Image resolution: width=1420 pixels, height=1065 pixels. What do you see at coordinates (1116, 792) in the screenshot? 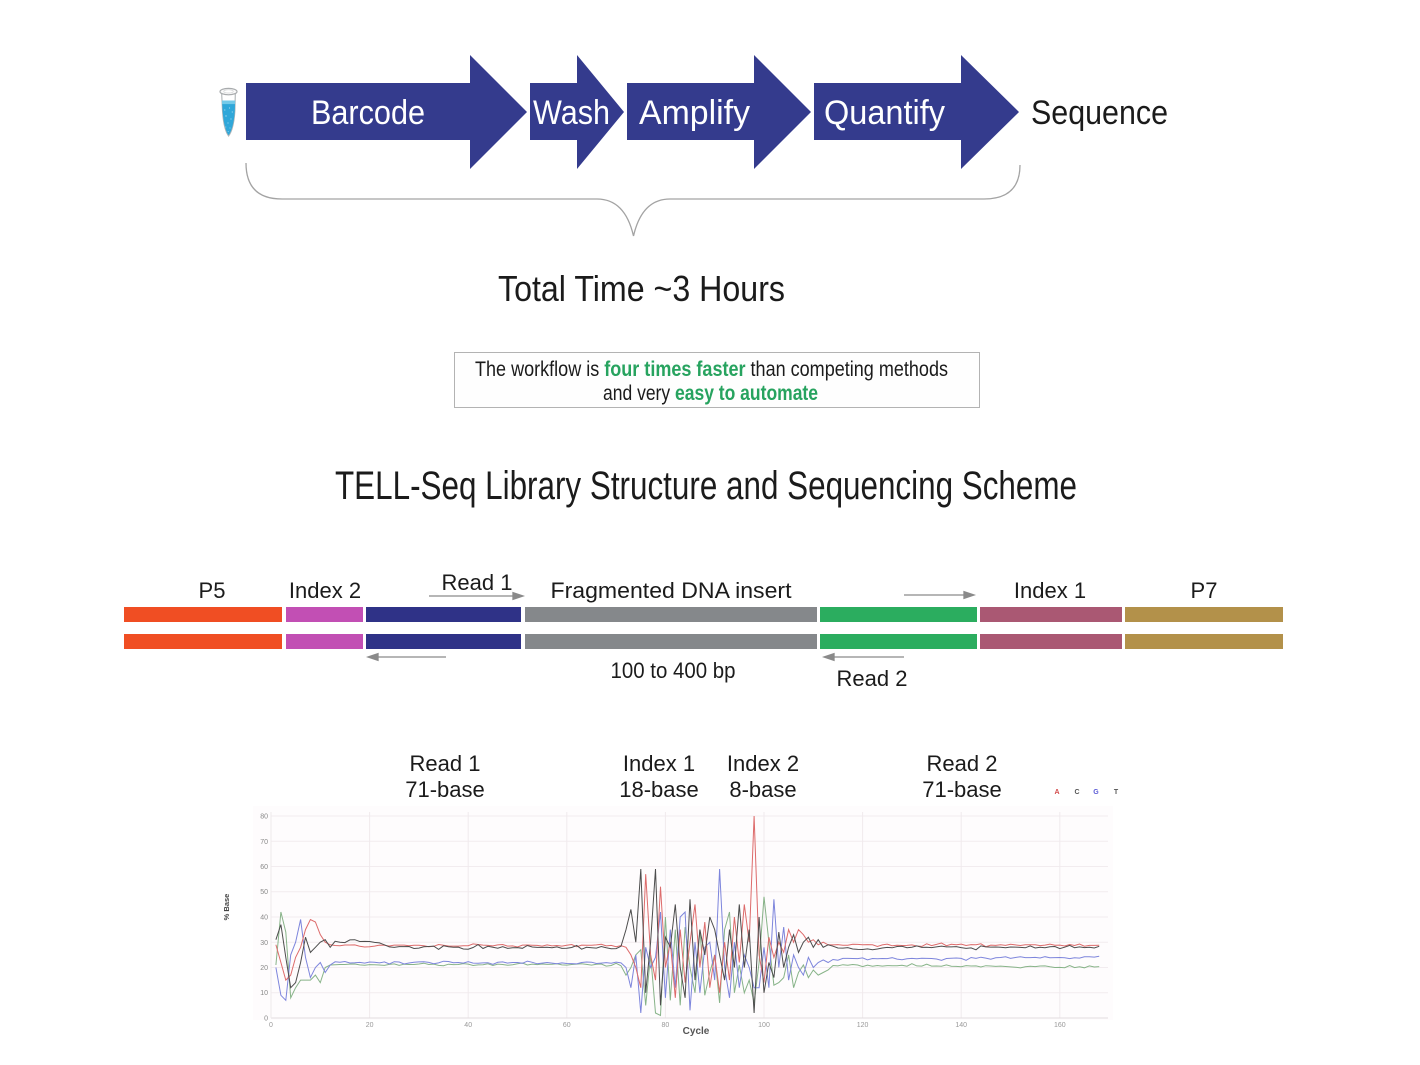
I see `svg-text: T` at bounding box center [1116, 792].